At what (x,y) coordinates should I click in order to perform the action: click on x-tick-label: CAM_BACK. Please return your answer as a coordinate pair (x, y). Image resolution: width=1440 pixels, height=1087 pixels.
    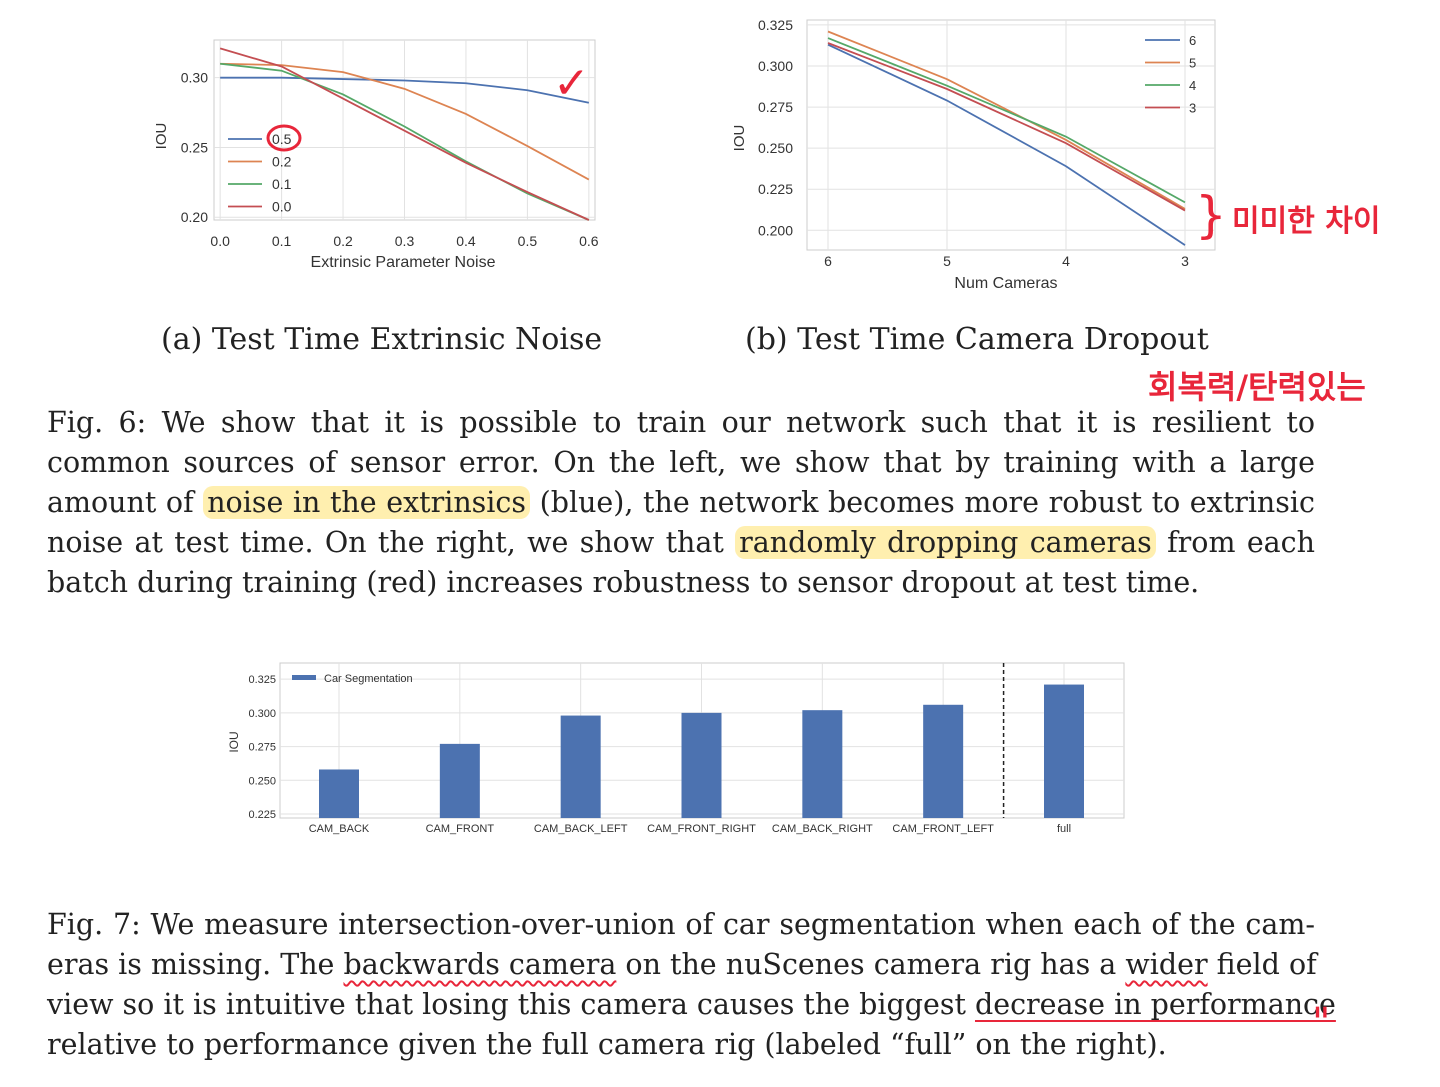
    Looking at the image, I should click on (339, 829).